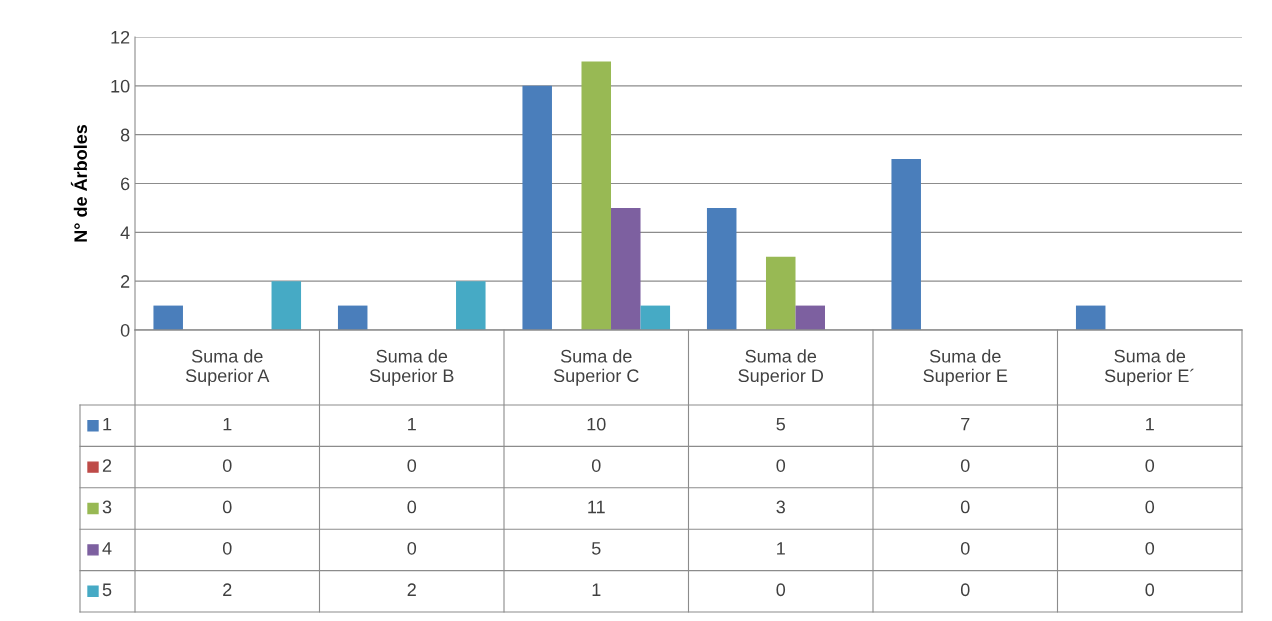  What do you see at coordinates (596, 367) in the screenshot?
I see `x-tick-label: Suma de Superior C` at bounding box center [596, 367].